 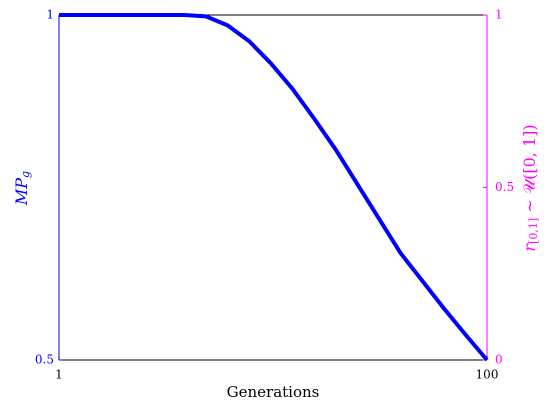 What do you see at coordinates (487, 375) in the screenshot?
I see `x-tick-label: 100` at bounding box center [487, 375].